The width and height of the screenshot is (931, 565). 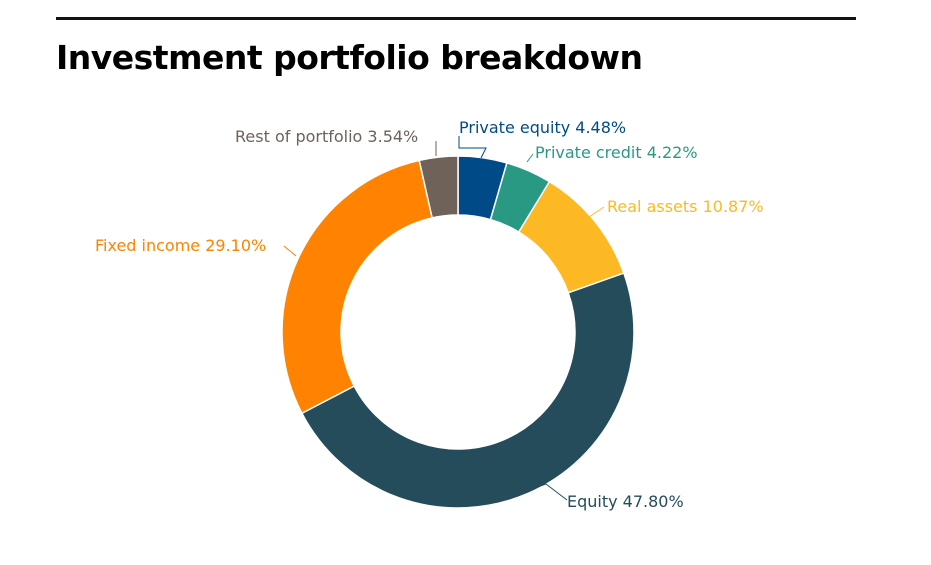 What do you see at coordinates (326, 136) in the screenshot?
I see `data-label-rest-of-portfolio: Rest of portfolio 3.54%` at bounding box center [326, 136].